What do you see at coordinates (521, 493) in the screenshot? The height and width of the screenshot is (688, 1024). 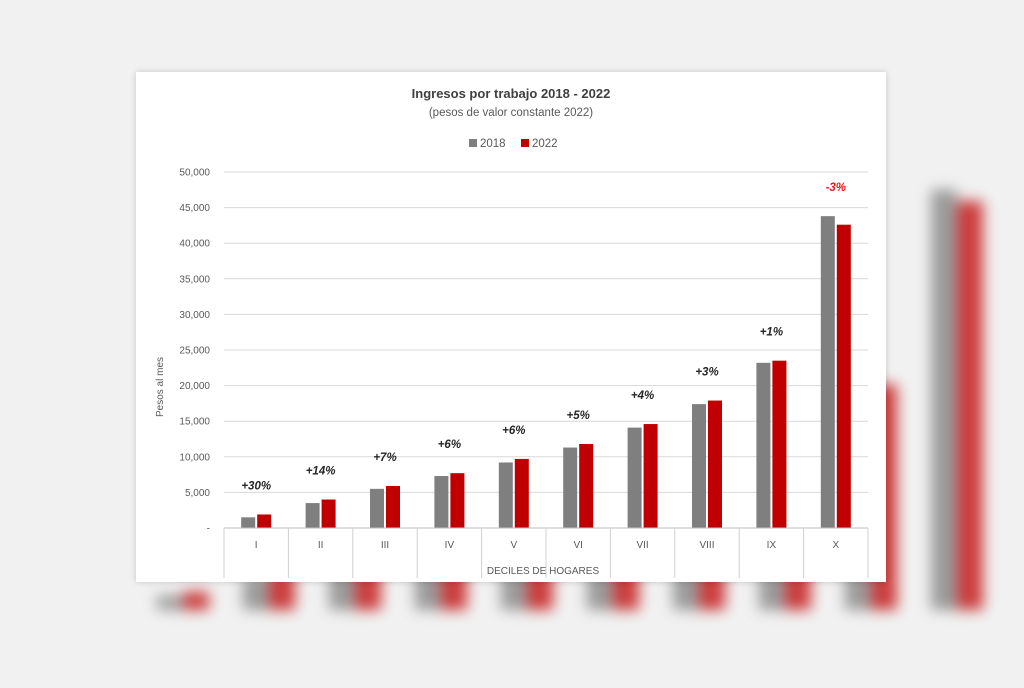 I see `bar-2022-V` at bounding box center [521, 493].